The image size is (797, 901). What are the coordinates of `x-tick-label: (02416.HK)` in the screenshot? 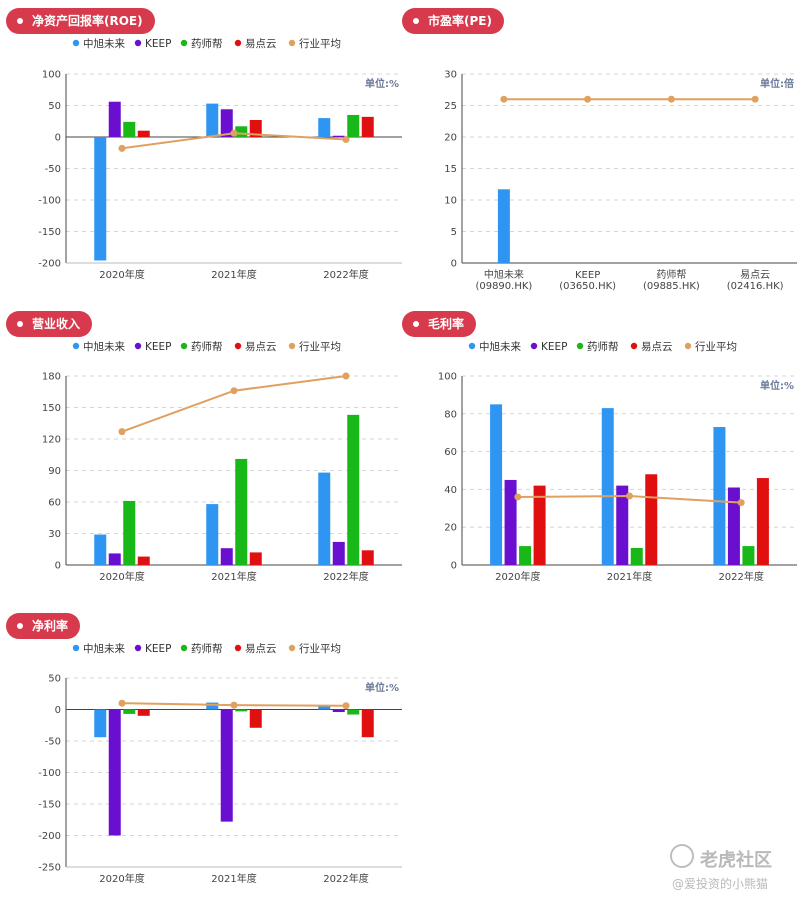 It's located at (755, 286).